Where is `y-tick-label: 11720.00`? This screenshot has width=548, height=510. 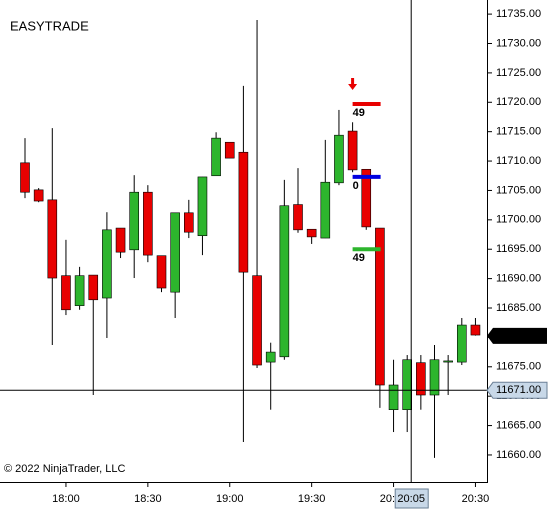
y-tick-label: 11720.00 is located at coordinates (518, 102).